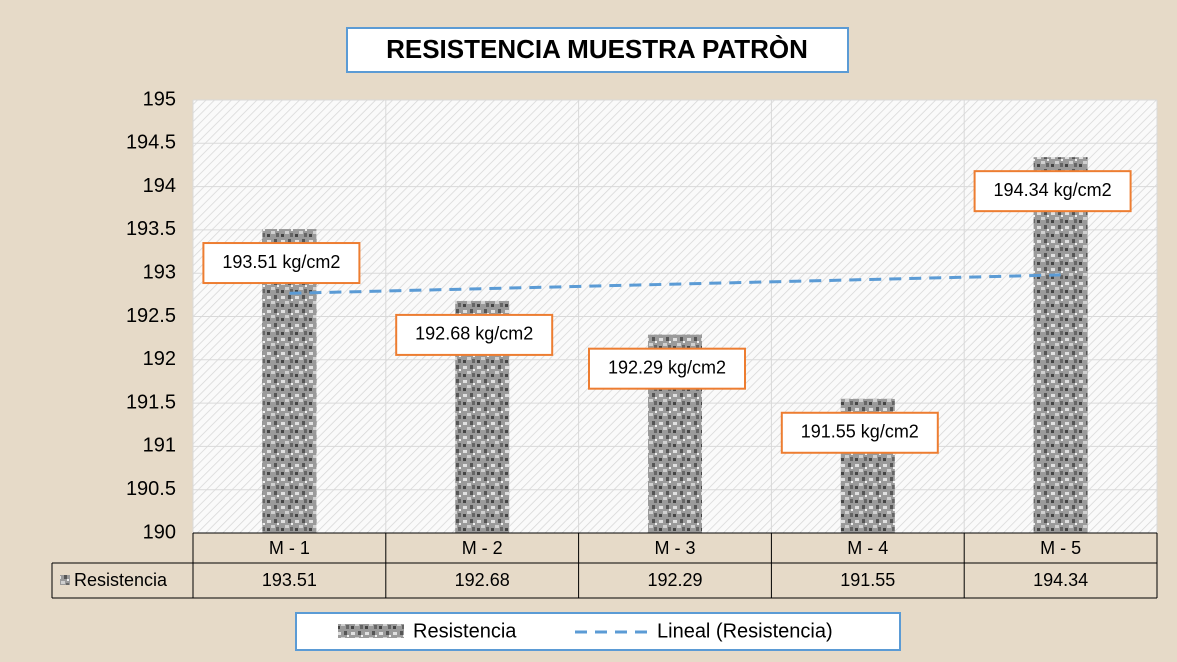 This screenshot has width=1177, height=662. Describe the element at coordinates (867, 580) in the screenshot. I see `table-value: 191.55` at that location.